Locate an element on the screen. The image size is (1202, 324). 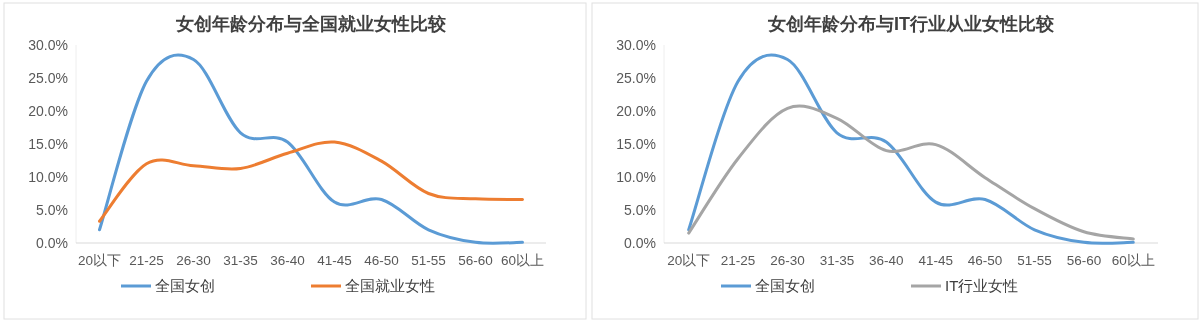
legend-label: IT行业女性 is located at coordinates (982, 285).